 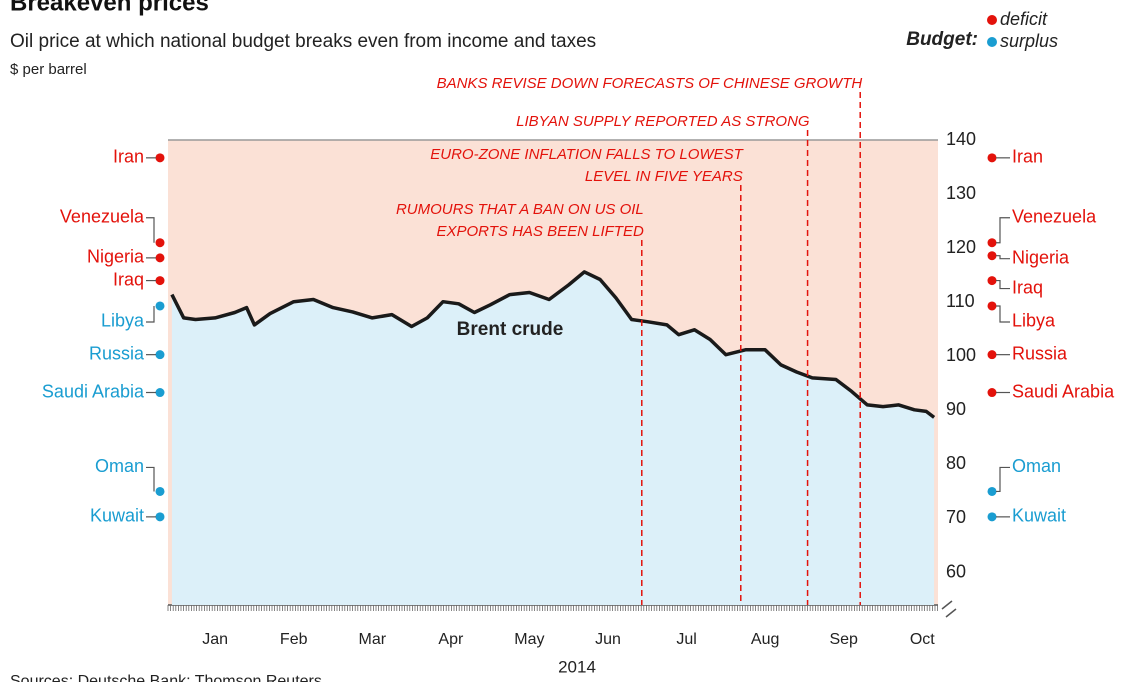 What do you see at coordinates (48, 69) in the screenshot?
I see `y-unit: $ per barrel` at bounding box center [48, 69].